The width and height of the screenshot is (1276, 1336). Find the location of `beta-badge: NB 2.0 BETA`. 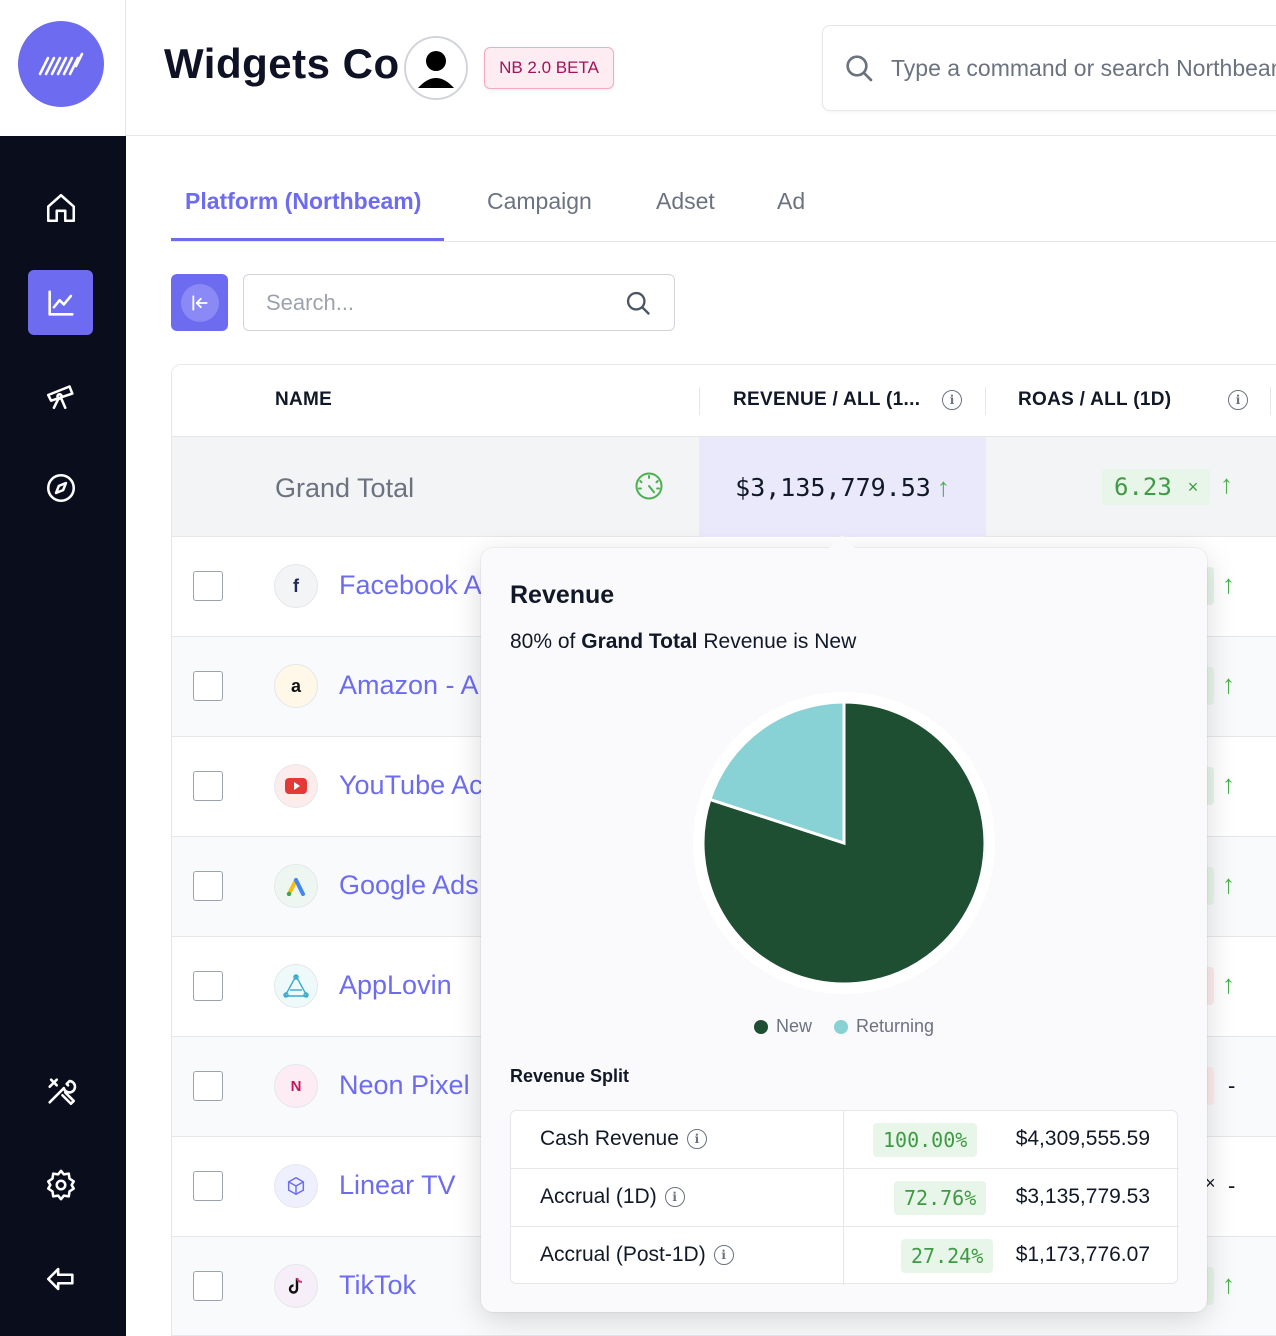

beta-badge: NB 2.0 BETA is located at coordinates (549, 68).